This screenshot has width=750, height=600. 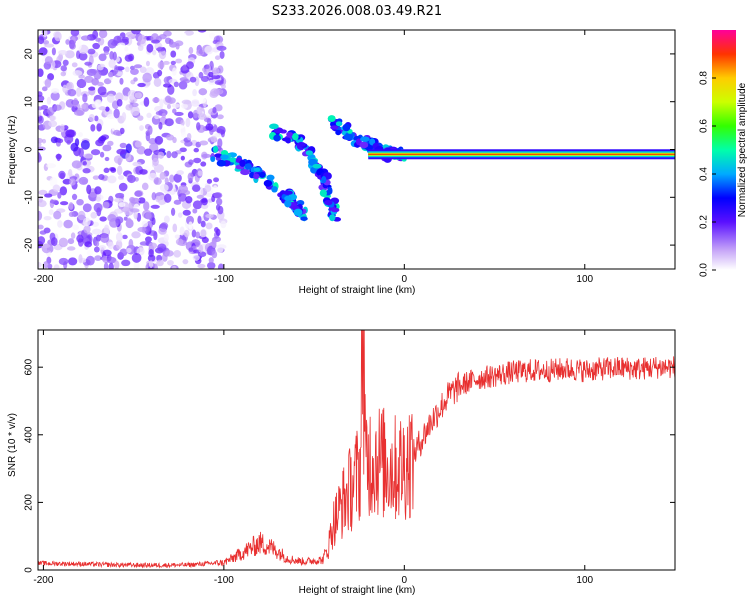 What do you see at coordinates (29, 244) in the screenshot?
I see `y-tick-label: -20` at bounding box center [29, 244].